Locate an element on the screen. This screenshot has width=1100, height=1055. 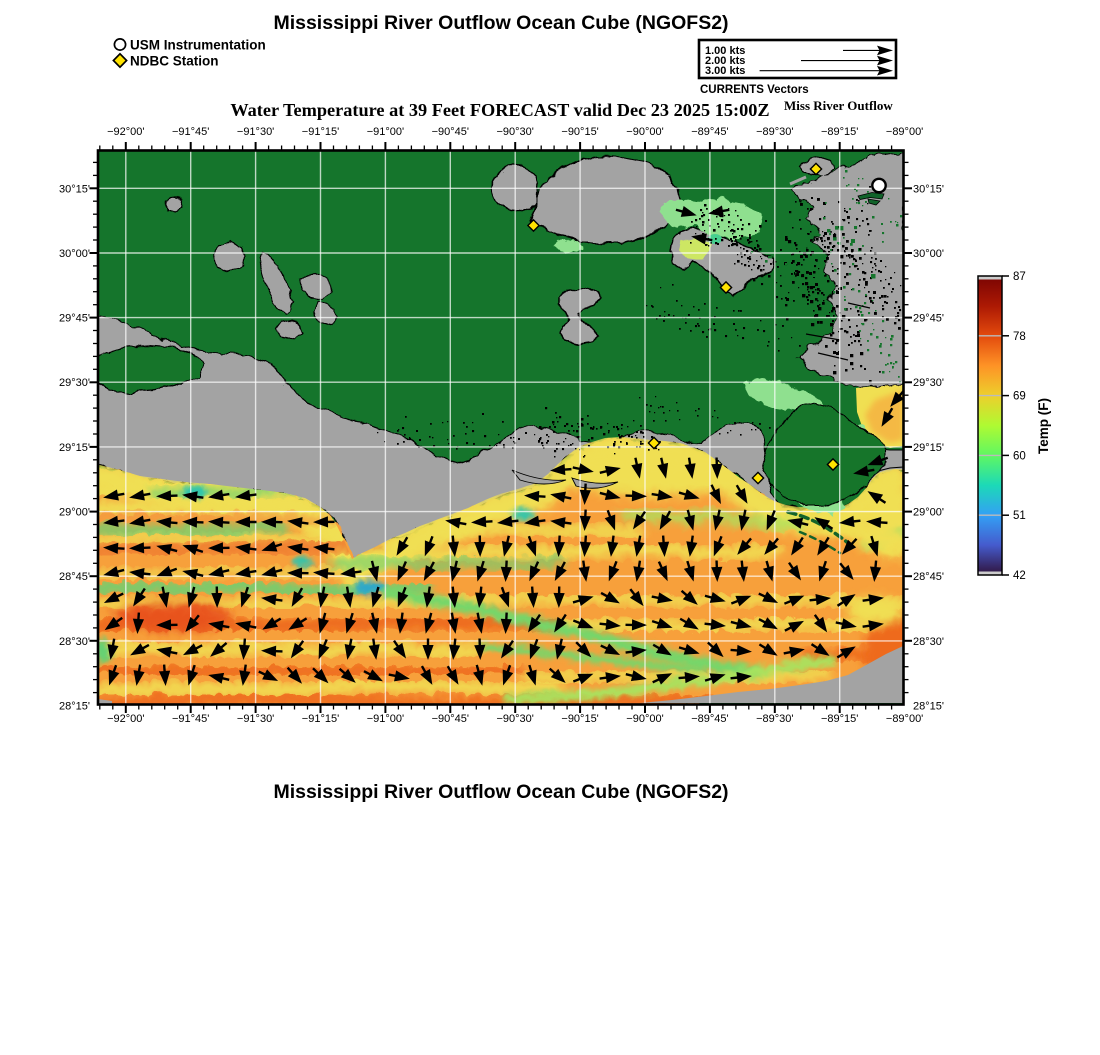
svg-text: Miss River Outflow is located at coordinates (838, 105).